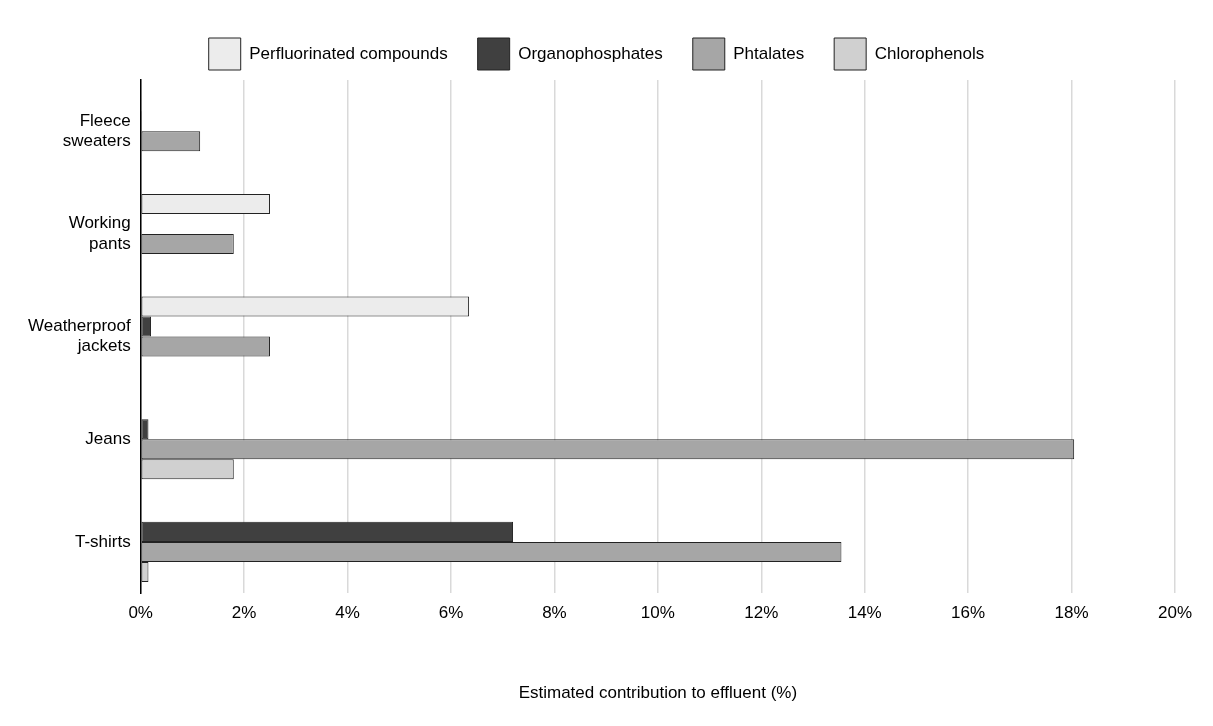  Describe the element at coordinates (140, 613) in the screenshot. I see `x-tick-label: 0%` at that location.